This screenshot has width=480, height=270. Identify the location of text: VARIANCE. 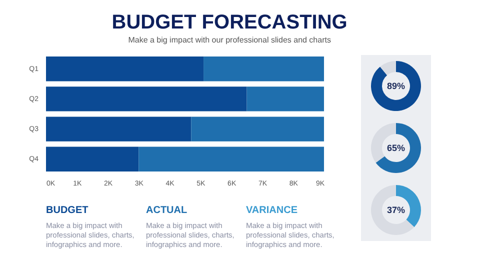
(272, 210).